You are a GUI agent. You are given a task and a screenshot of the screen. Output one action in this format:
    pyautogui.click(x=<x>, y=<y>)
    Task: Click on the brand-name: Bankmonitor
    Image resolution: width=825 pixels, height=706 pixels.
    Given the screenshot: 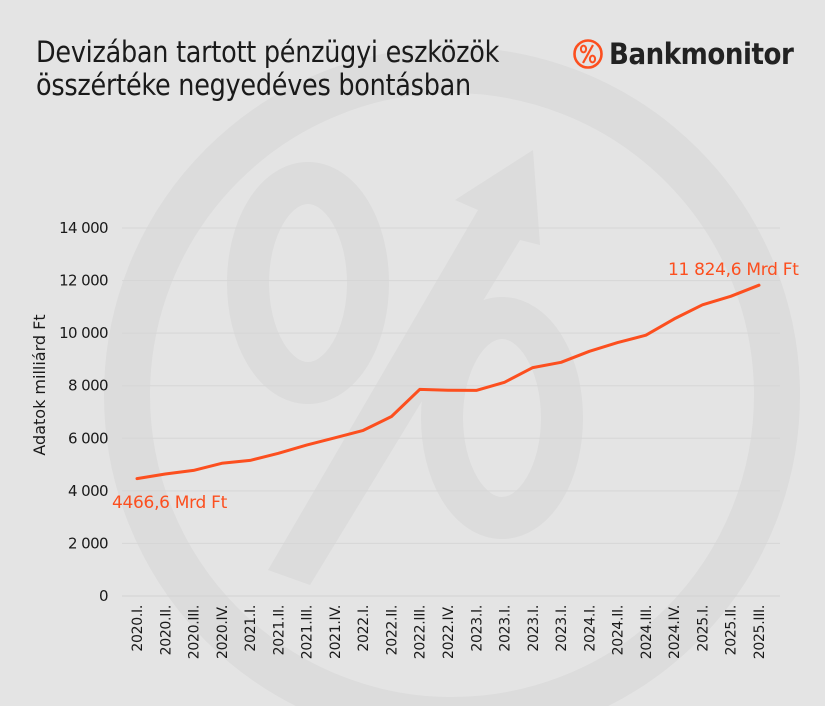 What is the action you would take?
    pyautogui.click(x=701, y=54)
    